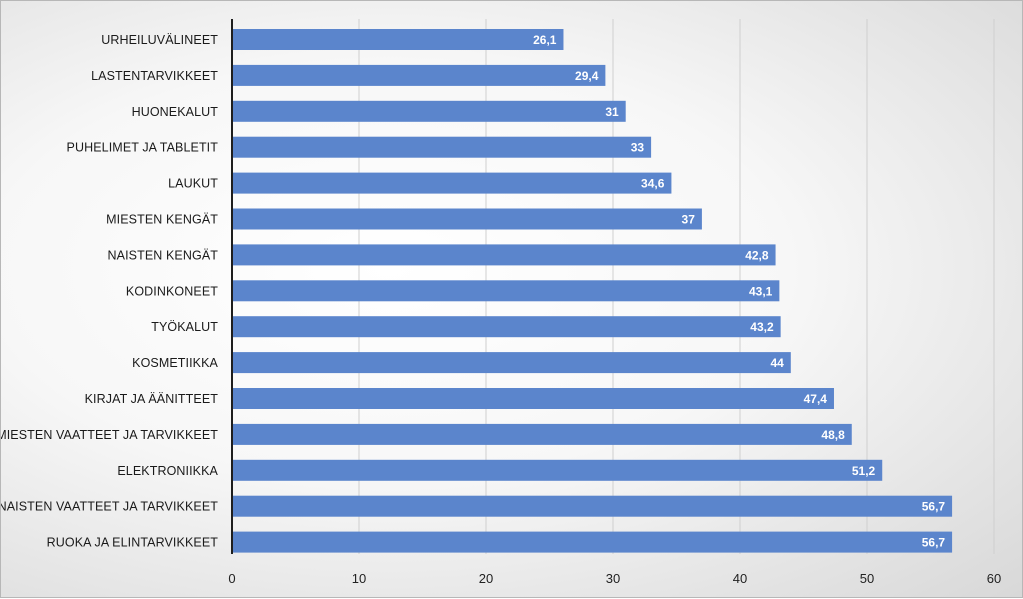 The image size is (1023, 599). What do you see at coordinates (109, 435) in the screenshot?
I see `category-label: MIESTEN VAATTEET JA TARVIKKEET` at bounding box center [109, 435].